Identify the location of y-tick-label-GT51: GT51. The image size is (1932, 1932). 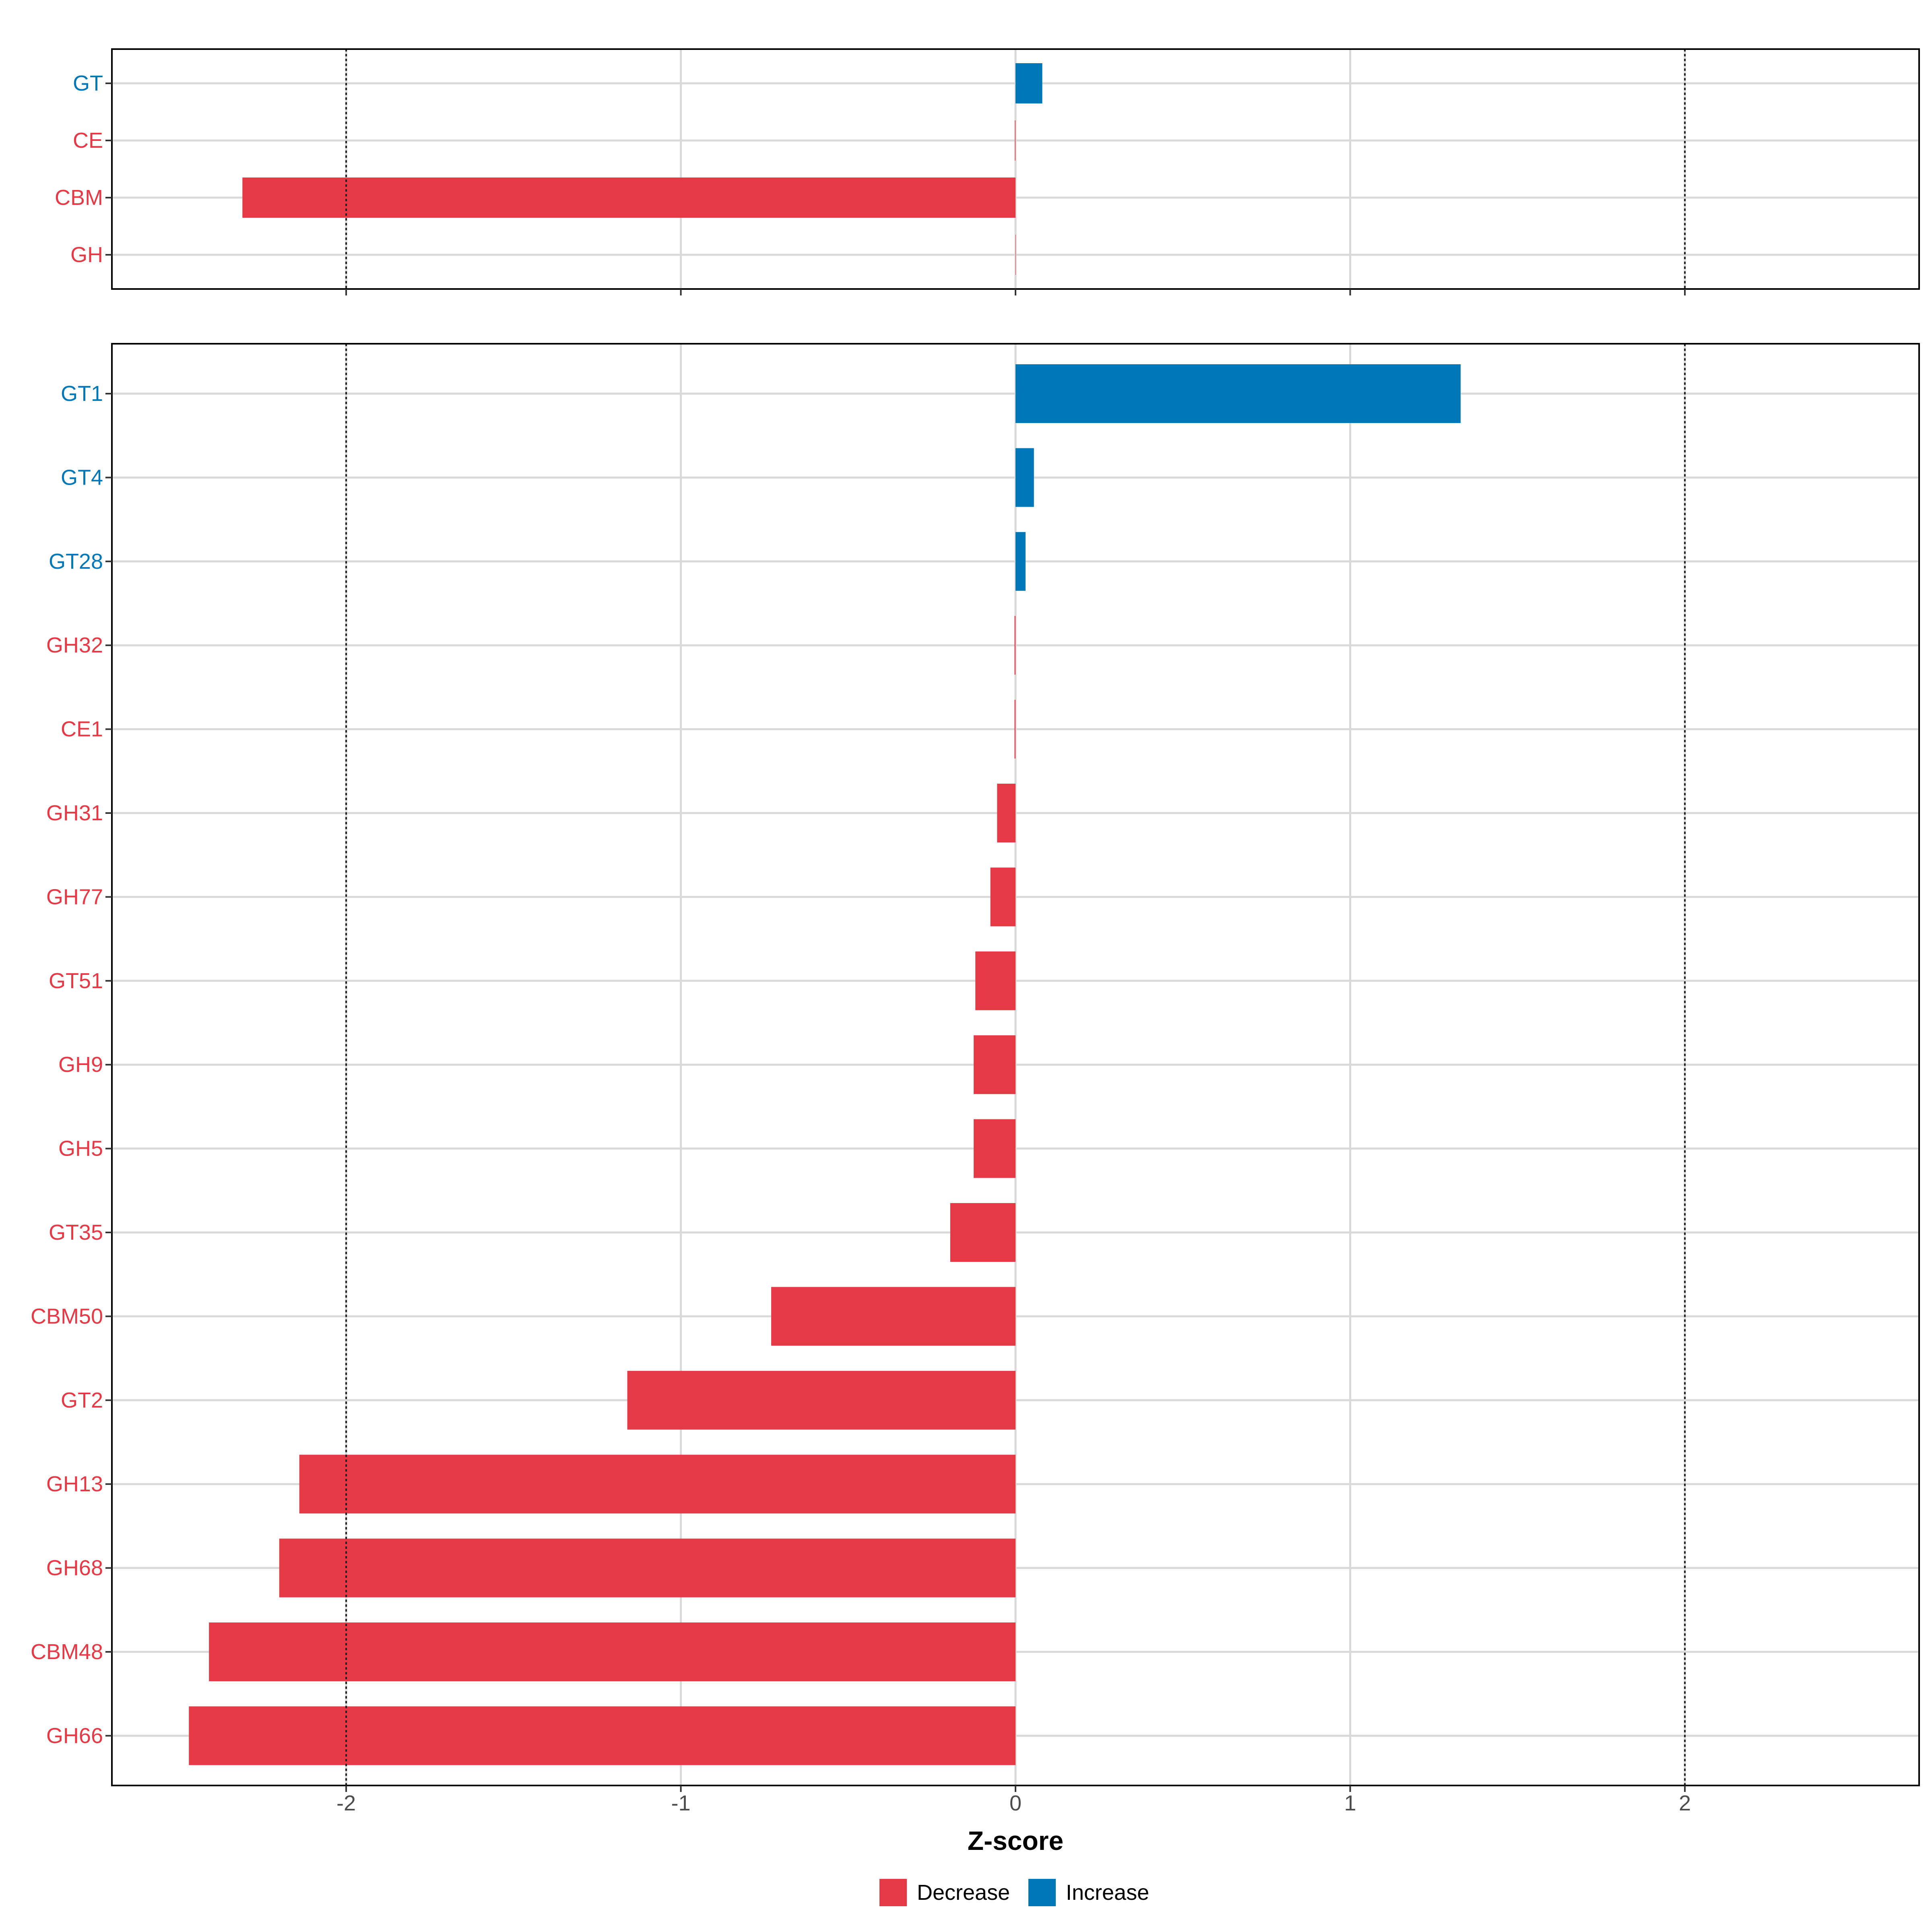
(76, 981).